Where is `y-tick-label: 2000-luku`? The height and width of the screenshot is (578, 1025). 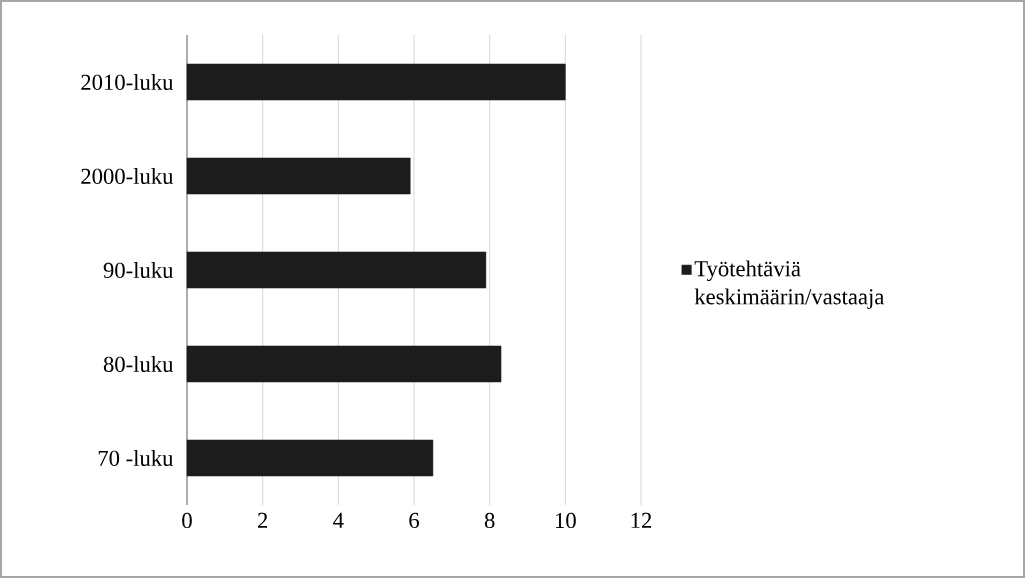 y-tick-label: 2000-luku is located at coordinates (127, 176).